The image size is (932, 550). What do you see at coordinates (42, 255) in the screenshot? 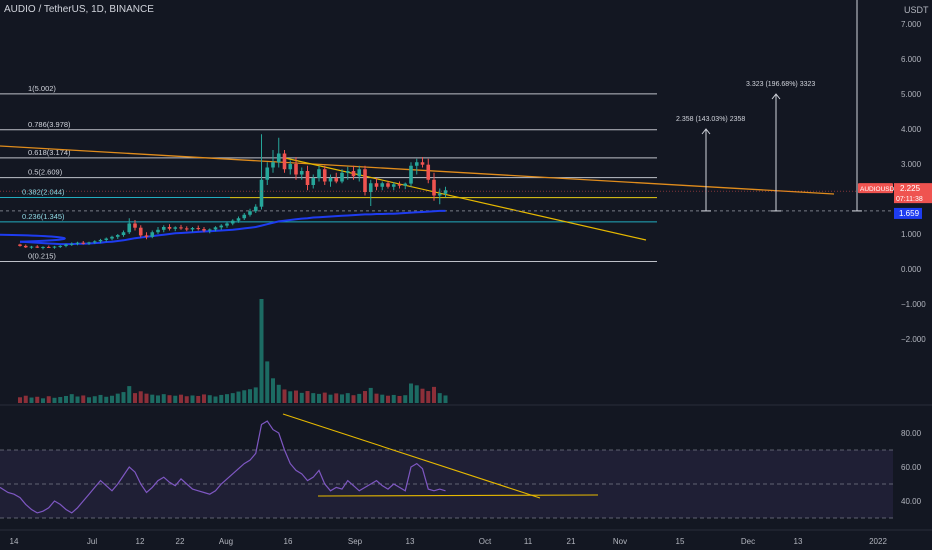
I see `fib-level-label: 0(0.215)` at bounding box center [42, 255].